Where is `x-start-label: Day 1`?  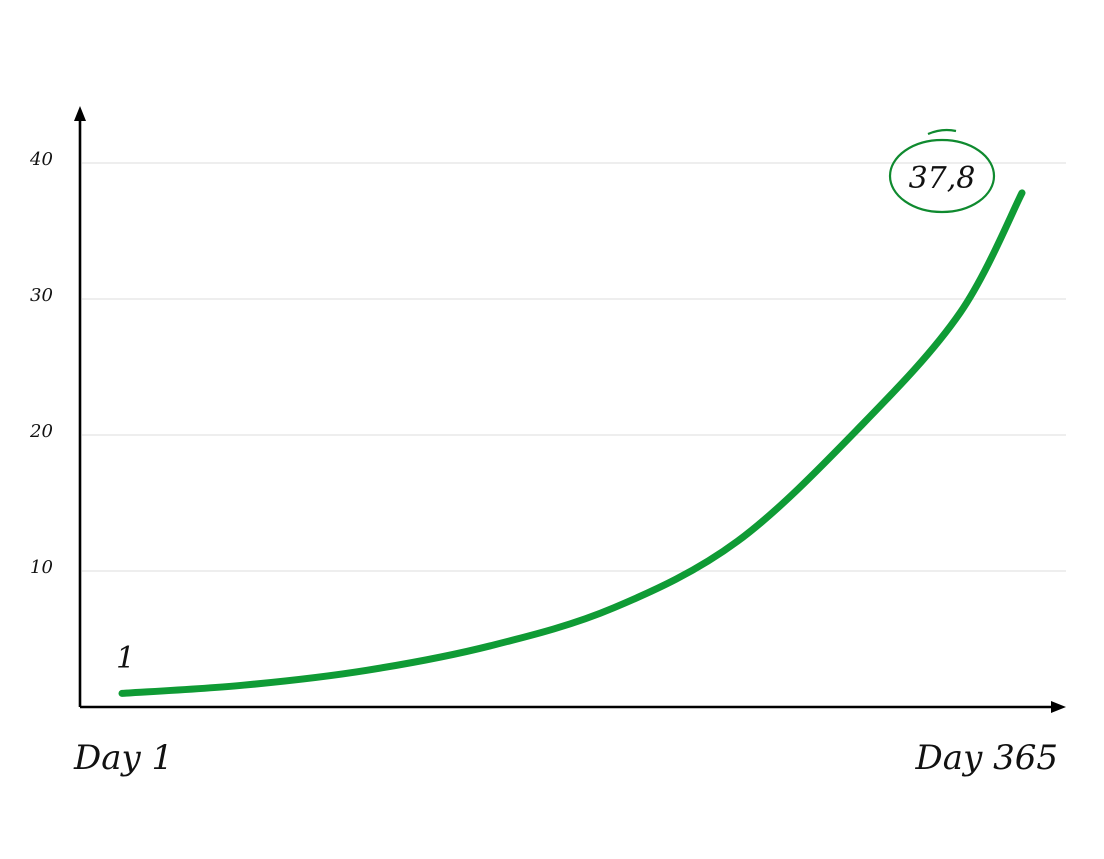
x-start-label: Day 1 is located at coordinates (123, 758).